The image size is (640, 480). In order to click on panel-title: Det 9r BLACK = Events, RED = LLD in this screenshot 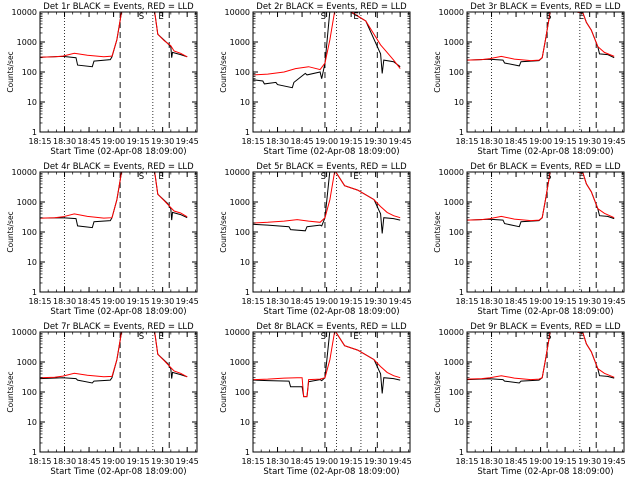, I will do `click(545, 327)`.